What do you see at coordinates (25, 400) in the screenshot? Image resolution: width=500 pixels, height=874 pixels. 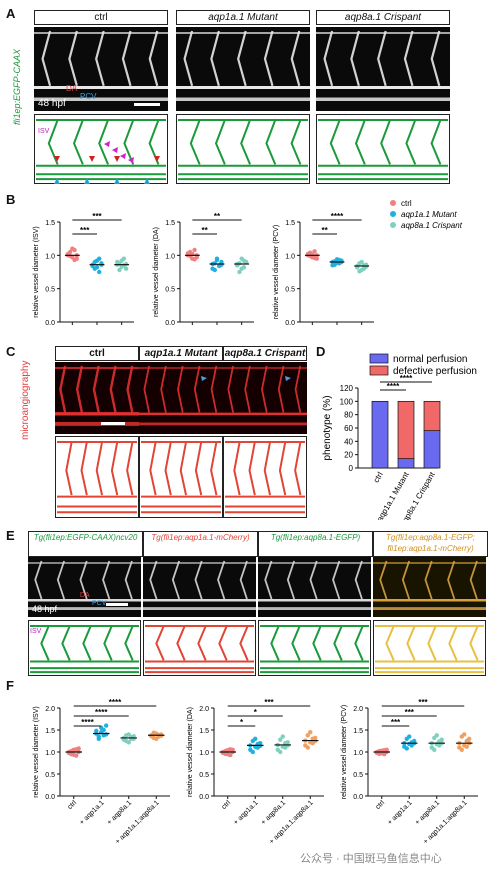 I see `panel-c-side-label: microangiography` at bounding box center [25, 400].